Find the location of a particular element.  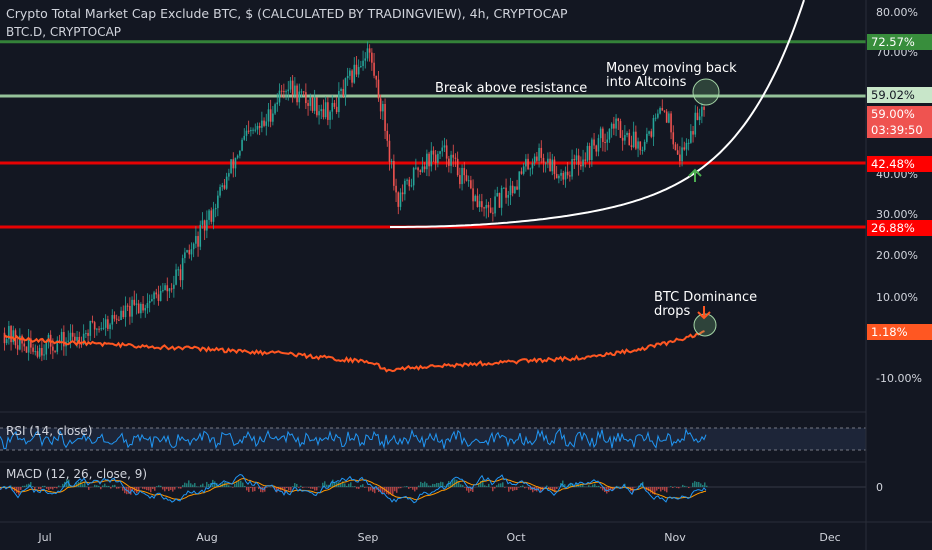

highlight-circle-altcoins is located at coordinates (706, 92).